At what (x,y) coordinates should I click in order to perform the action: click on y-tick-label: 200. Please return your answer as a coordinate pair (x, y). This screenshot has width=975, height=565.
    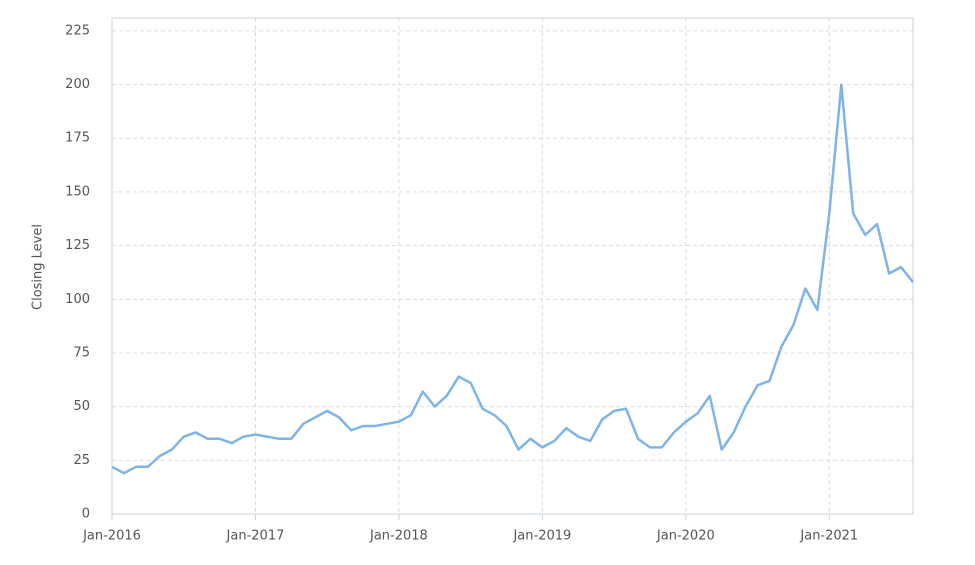
    Looking at the image, I should click on (77, 84).